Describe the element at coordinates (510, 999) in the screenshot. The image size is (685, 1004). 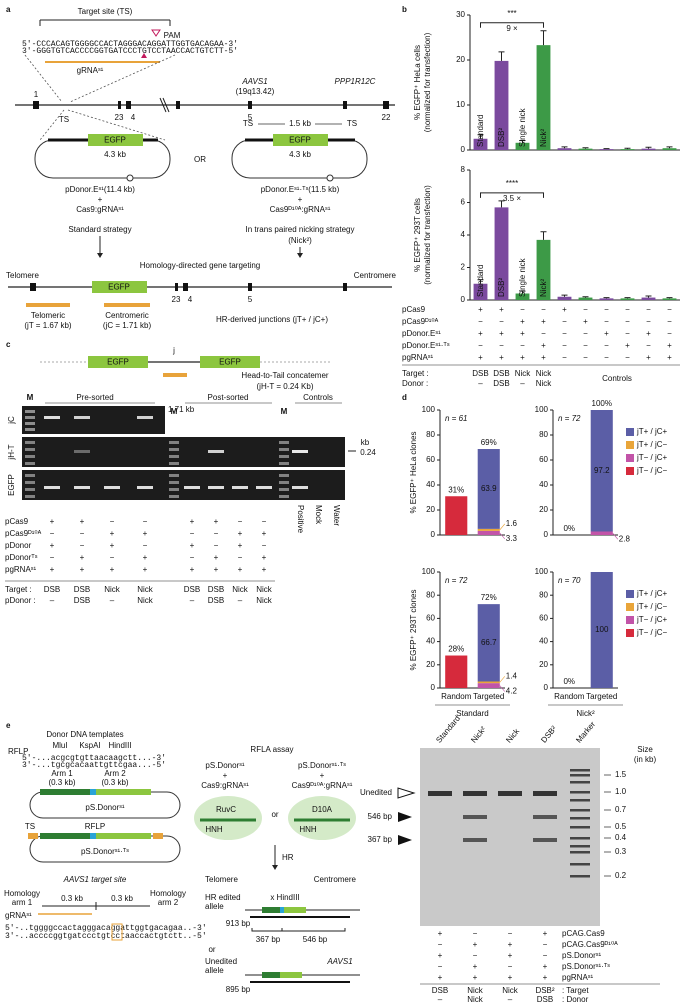
I see `label: –` at that location.